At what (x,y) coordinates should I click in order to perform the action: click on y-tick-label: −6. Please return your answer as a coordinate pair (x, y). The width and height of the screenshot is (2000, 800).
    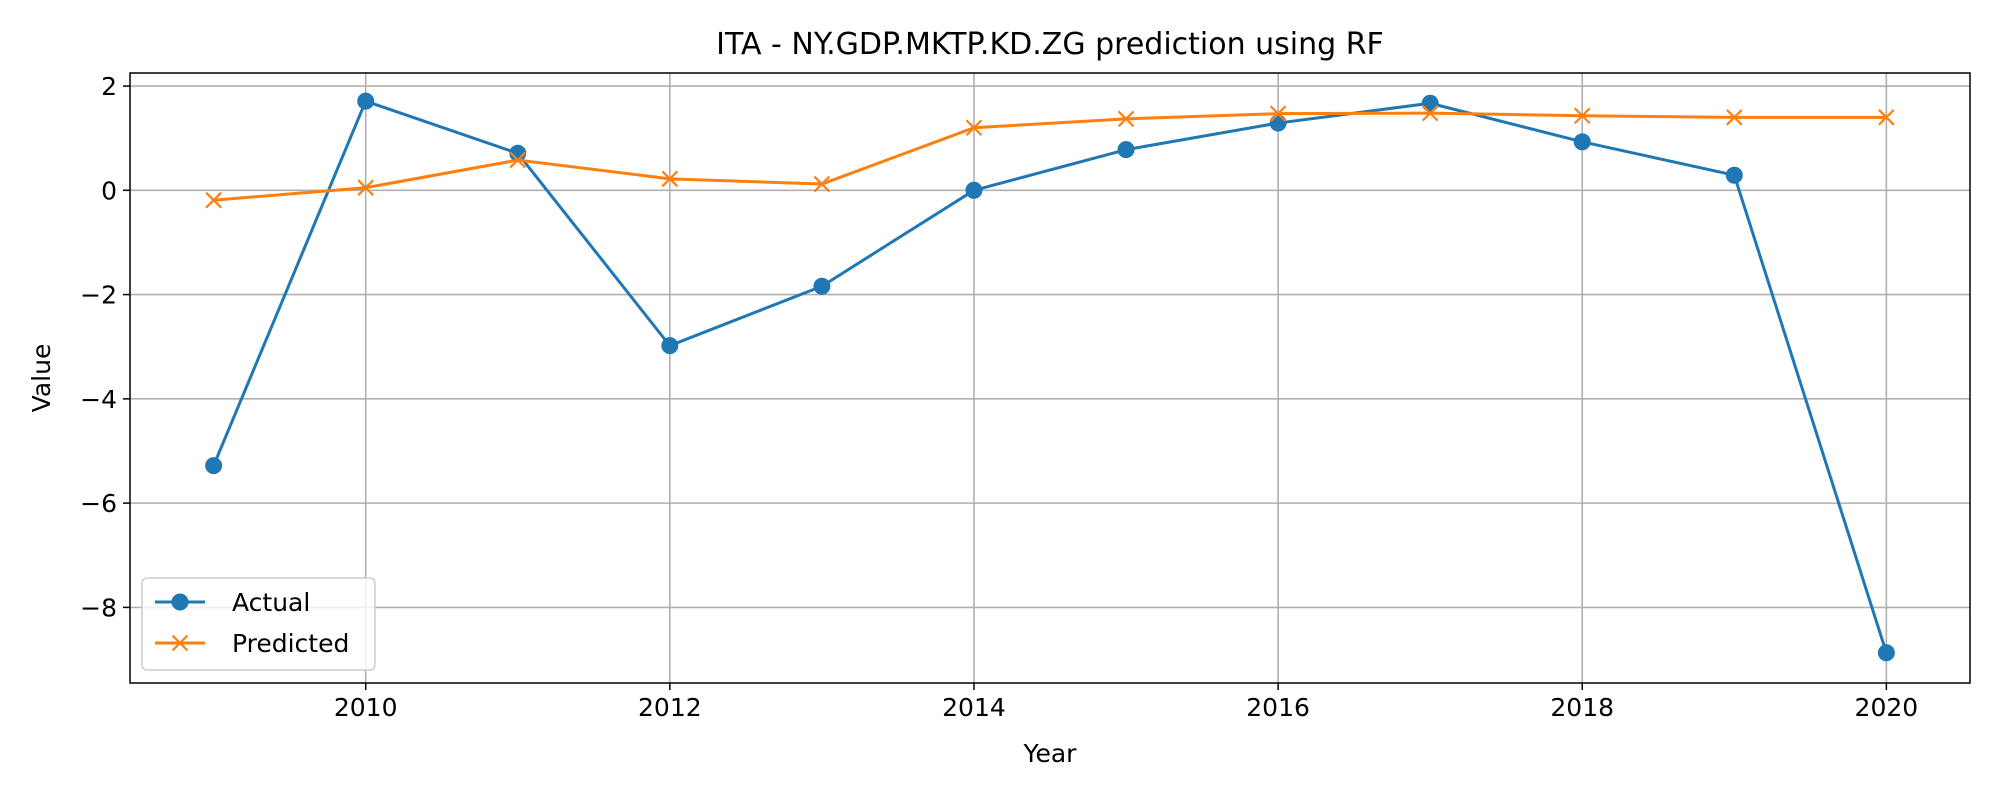
    Looking at the image, I should click on (98, 503).